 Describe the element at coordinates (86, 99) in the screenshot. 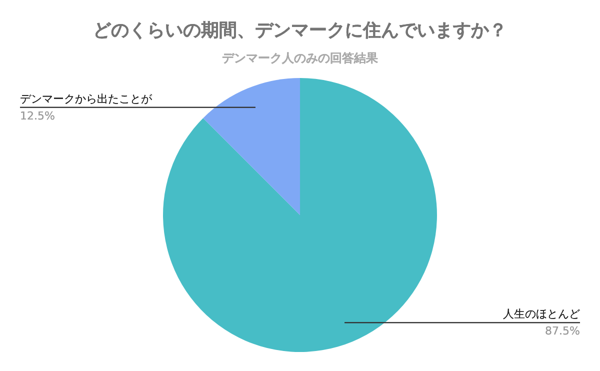

I see `slice-label: デンマークから出たことが` at that location.